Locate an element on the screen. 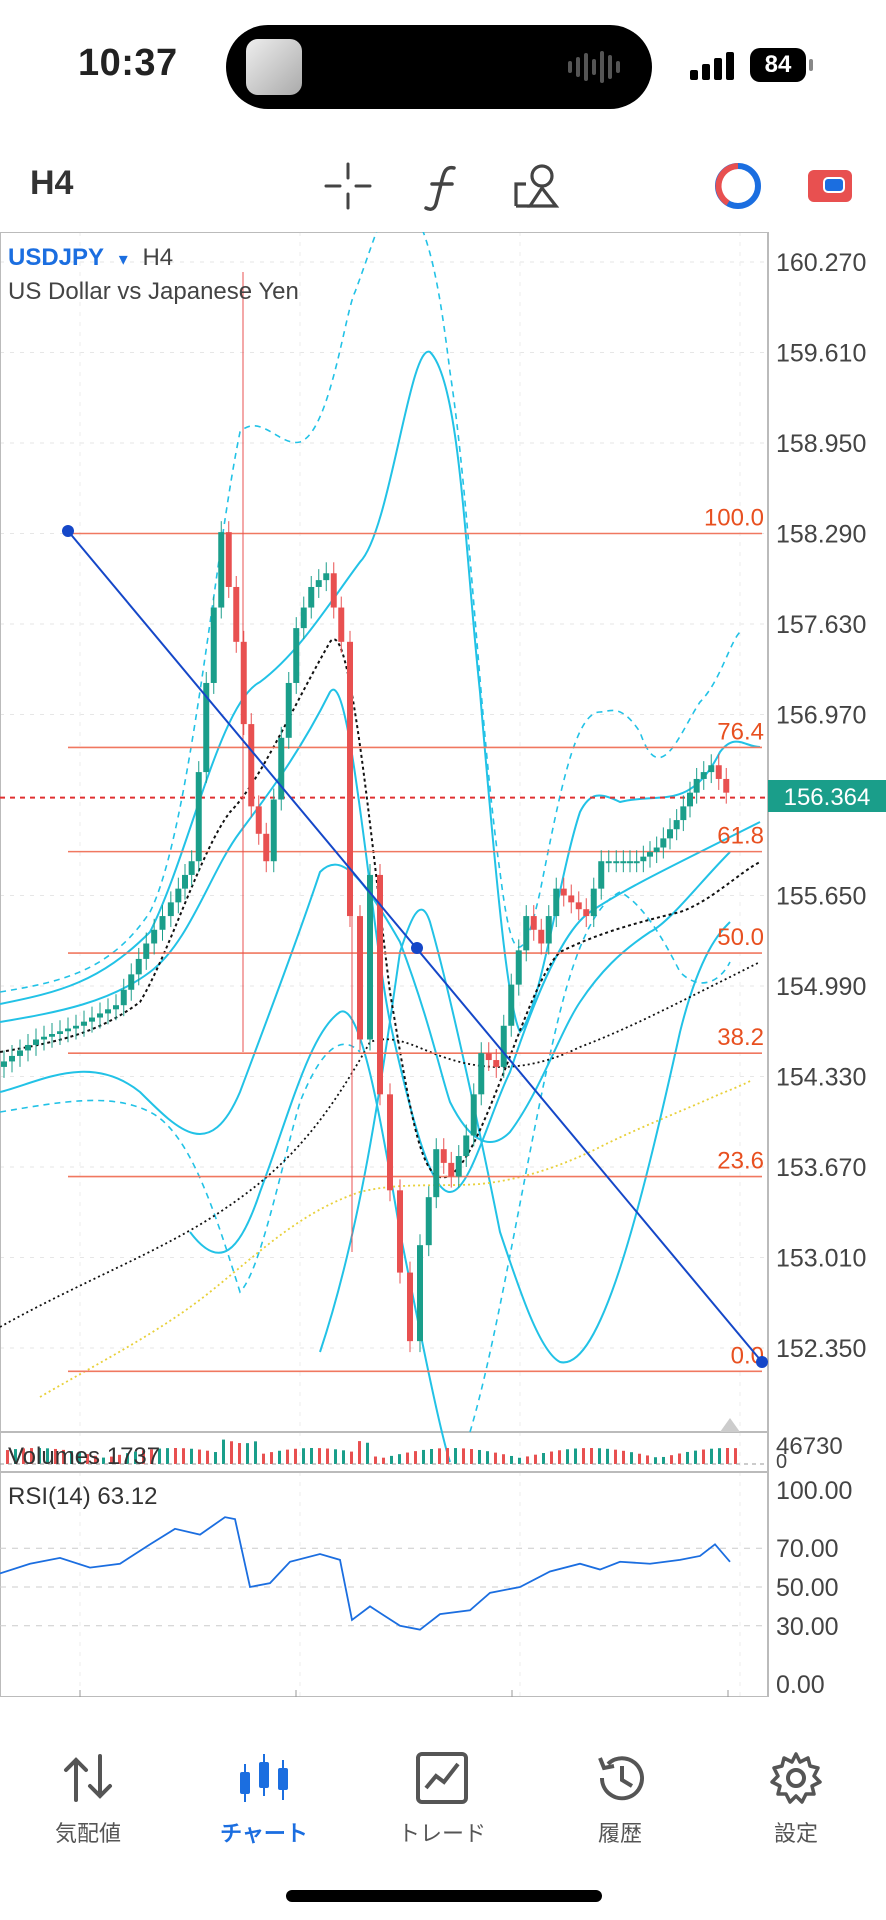  nav-history: 履歴 is located at coordinates (620, 1784).